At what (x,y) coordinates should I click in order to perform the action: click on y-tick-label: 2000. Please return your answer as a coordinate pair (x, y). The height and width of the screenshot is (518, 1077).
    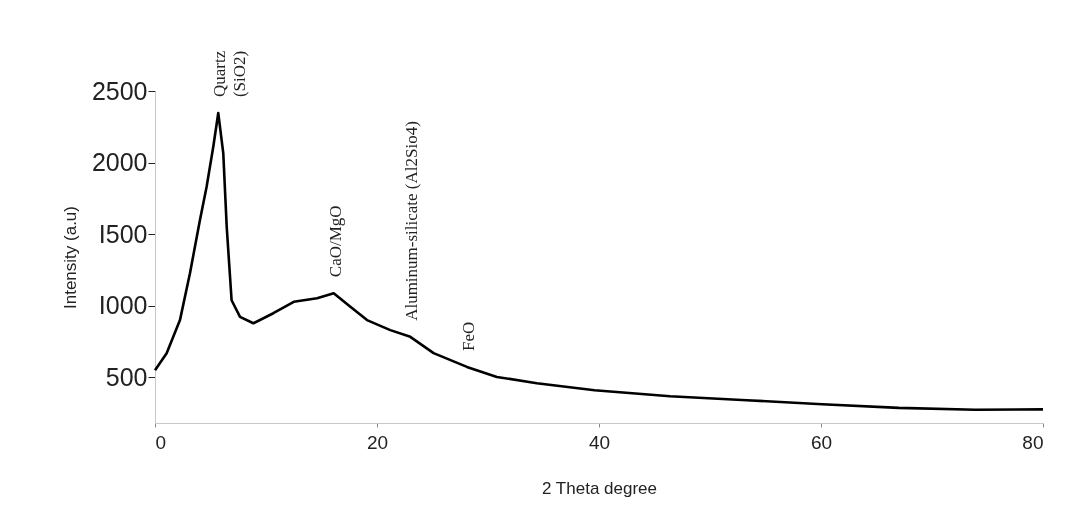
    Looking at the image, I should click on (119, 162).